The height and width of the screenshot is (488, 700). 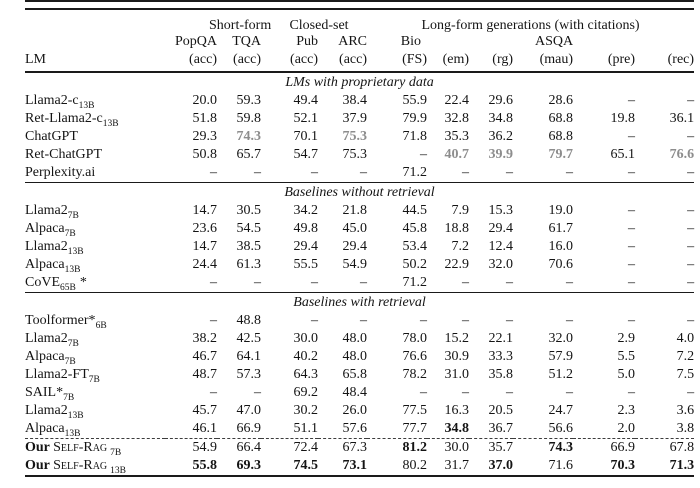 What do you see at coordinates (355, 392) in the screenshot?
I see `metric-value: 48.4` at bounding box center [355, 392].